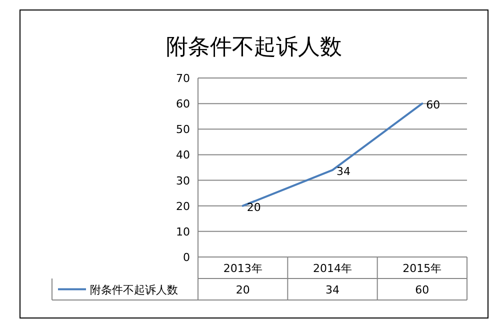 Image resolution: width=500 pixels, height=329 pixels. I want to click on chart-title: 附条件不起诉人数, so click(254, 47).